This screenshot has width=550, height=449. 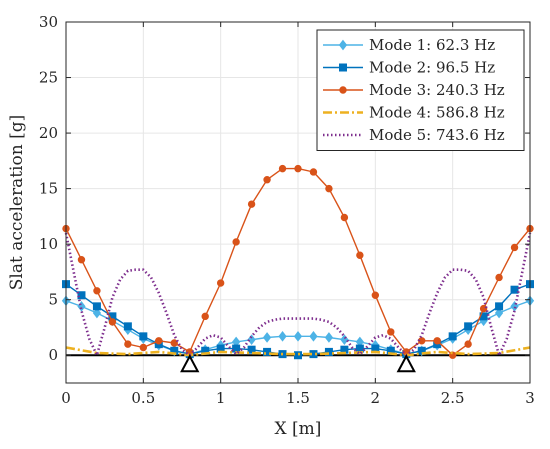 What do you see at coordinates (143, 398) in the screenshot?
I see `x-tick-label: 0.5` at bounding box center [143, 398].